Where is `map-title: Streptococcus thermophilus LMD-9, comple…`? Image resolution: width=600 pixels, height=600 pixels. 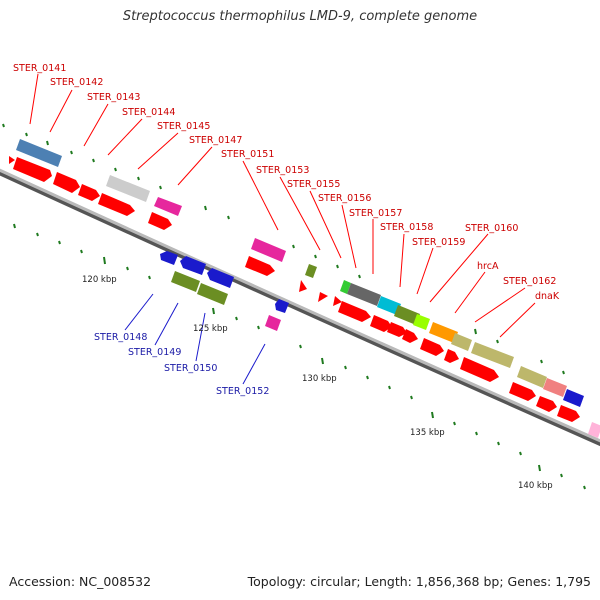
map-title: Streptococcus thermophilus LMD-9, comple… is located at coordinates (300, 16).